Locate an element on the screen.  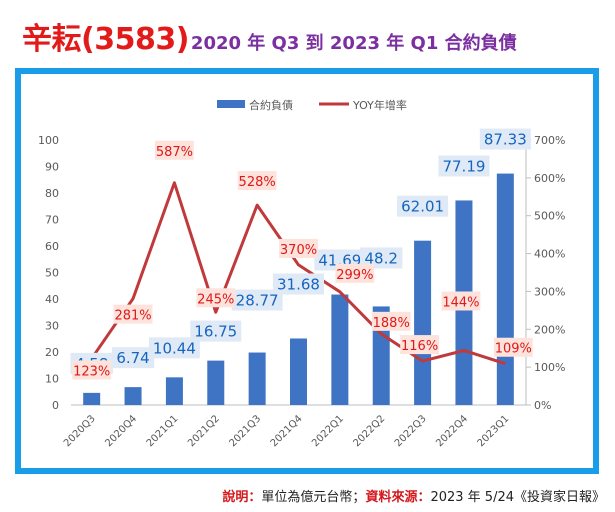
y-right-tick-label: 0% is located at coordinates (542, 405).